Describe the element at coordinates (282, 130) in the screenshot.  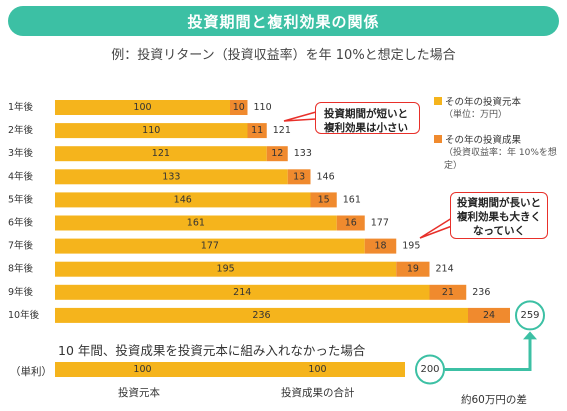
I see `total-value-2: 121` at that location.